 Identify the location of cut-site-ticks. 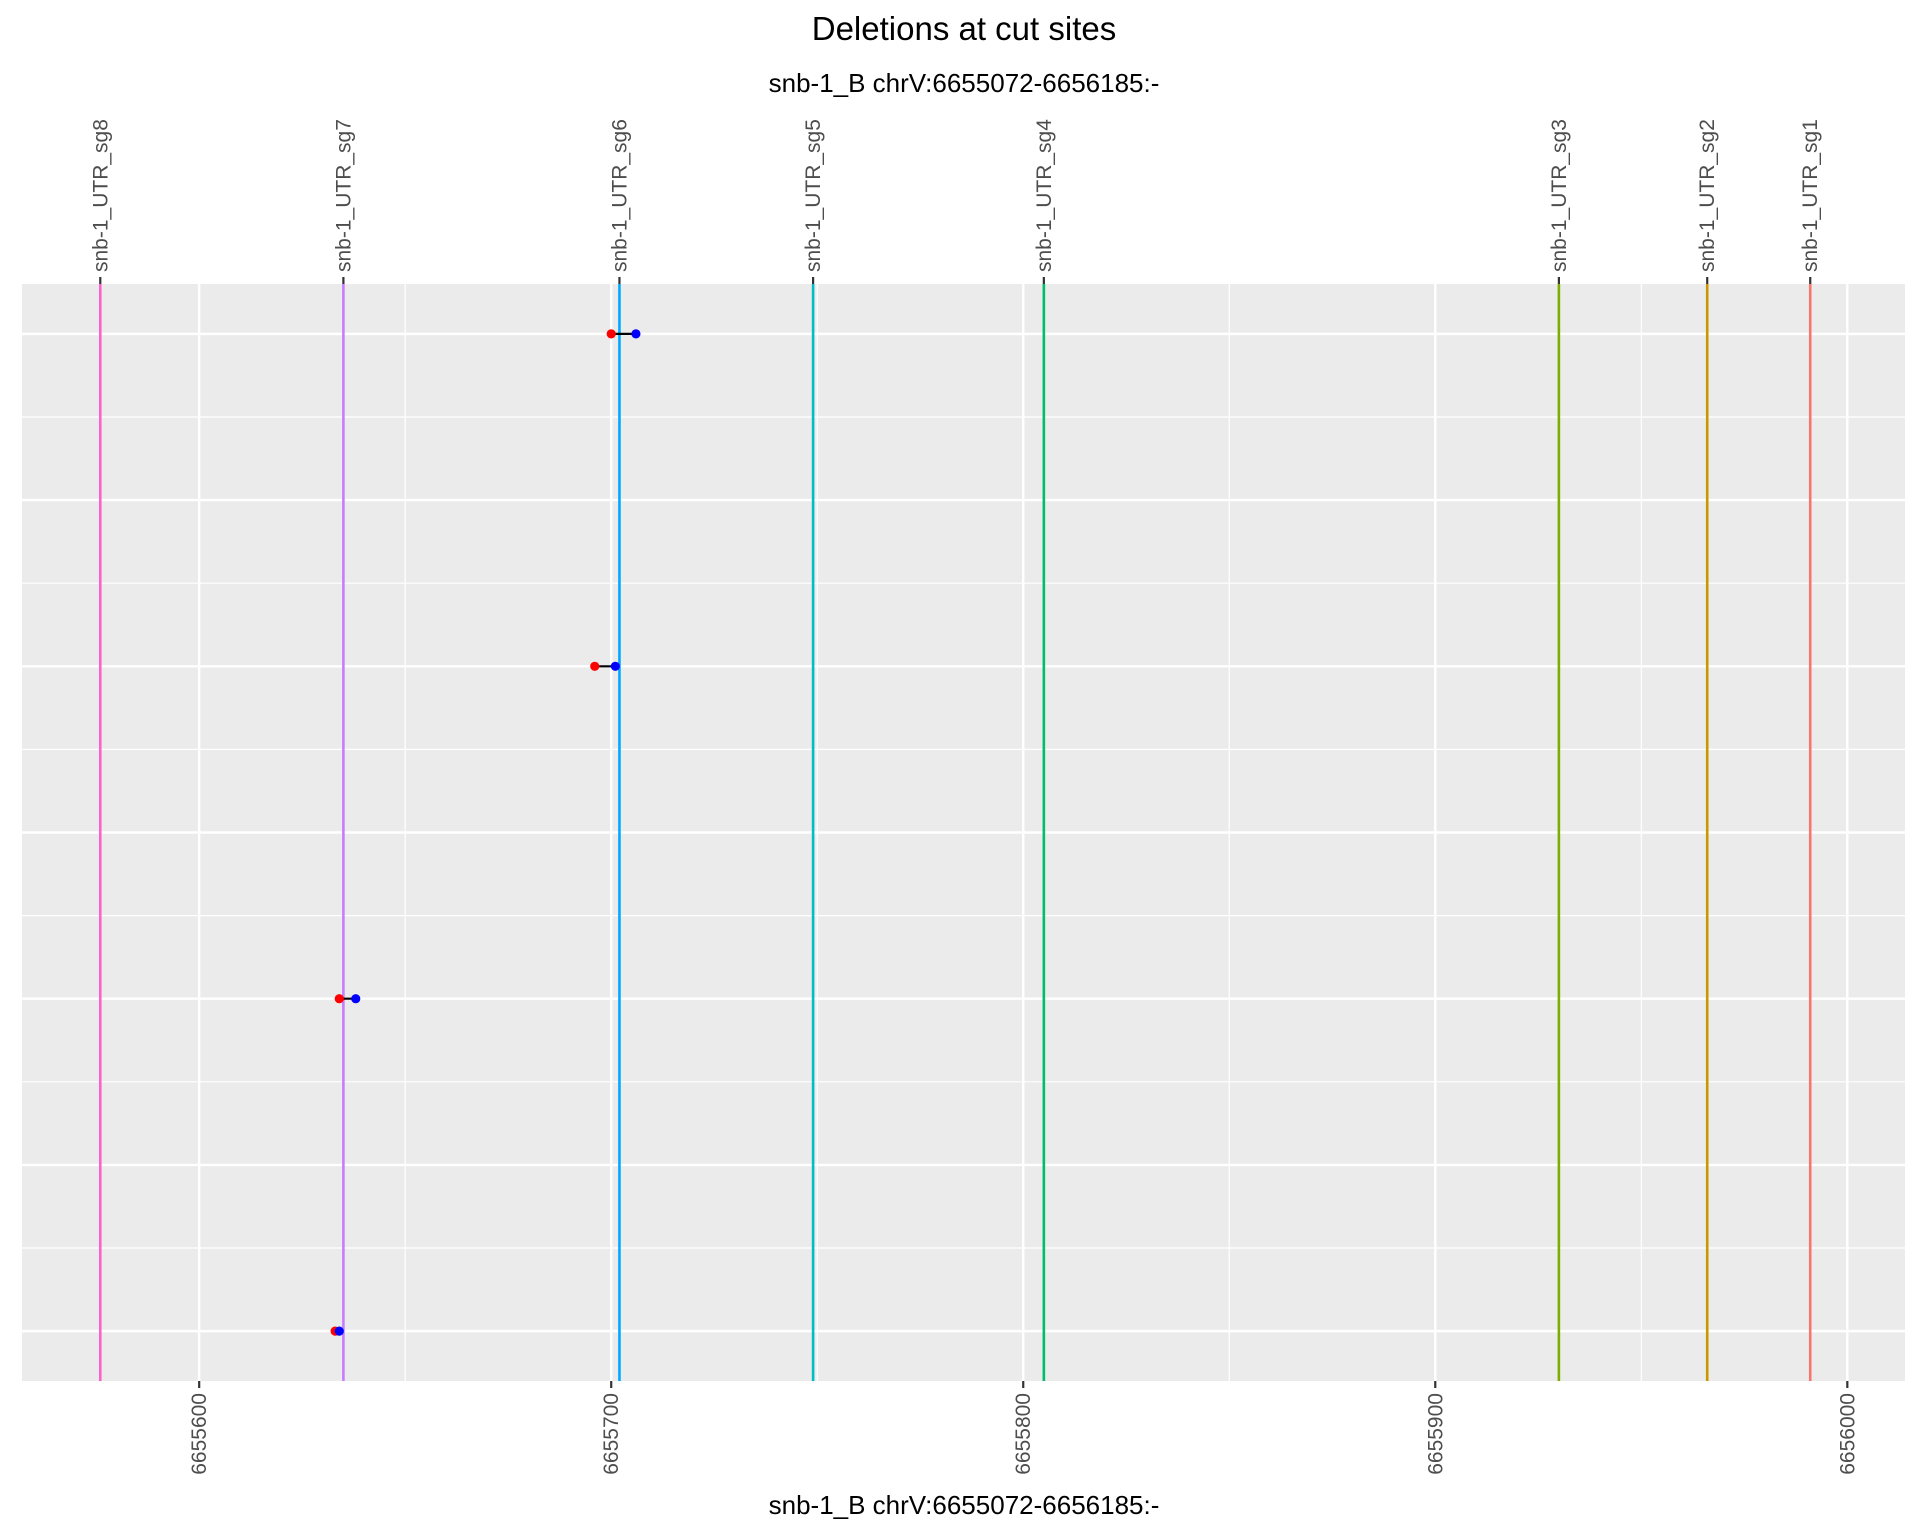
(955, 280).